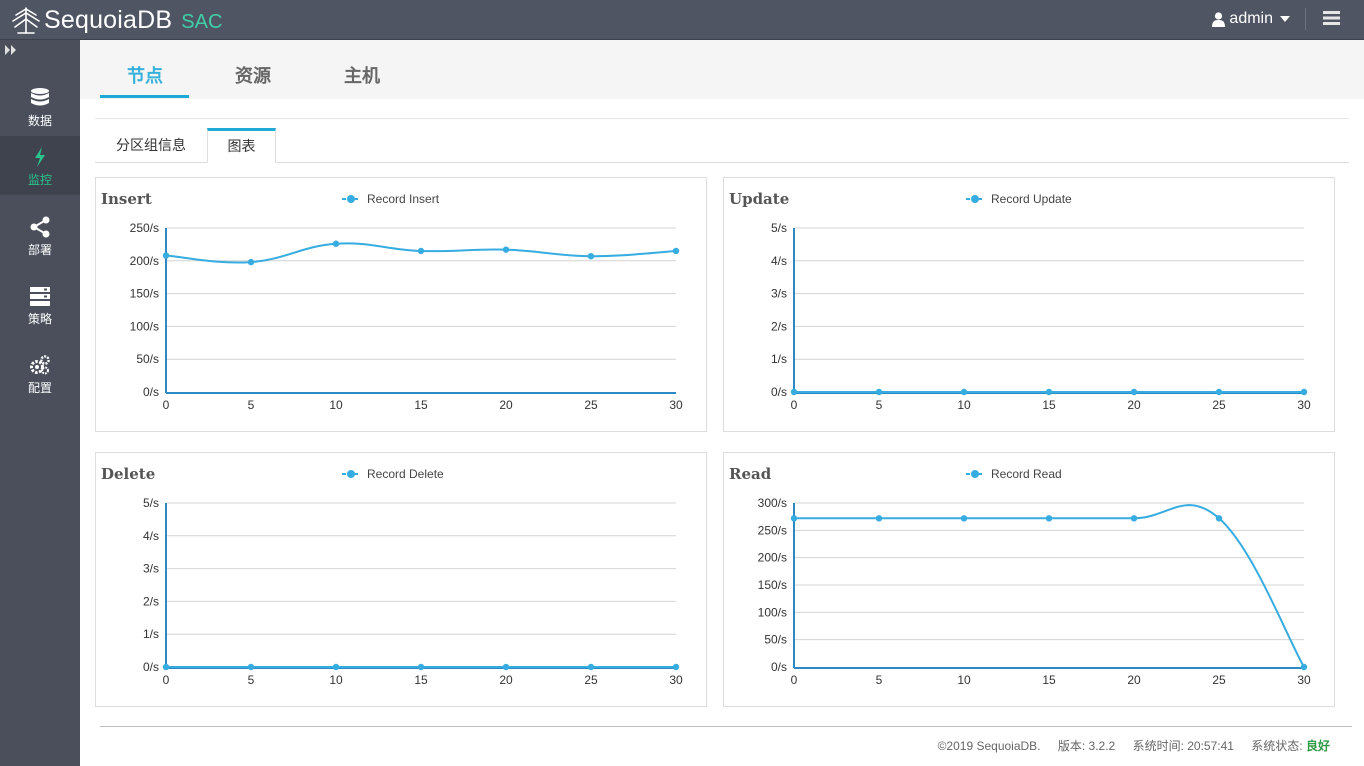  I want to click on sidebar-item-config: 配置, so click(40, 374).